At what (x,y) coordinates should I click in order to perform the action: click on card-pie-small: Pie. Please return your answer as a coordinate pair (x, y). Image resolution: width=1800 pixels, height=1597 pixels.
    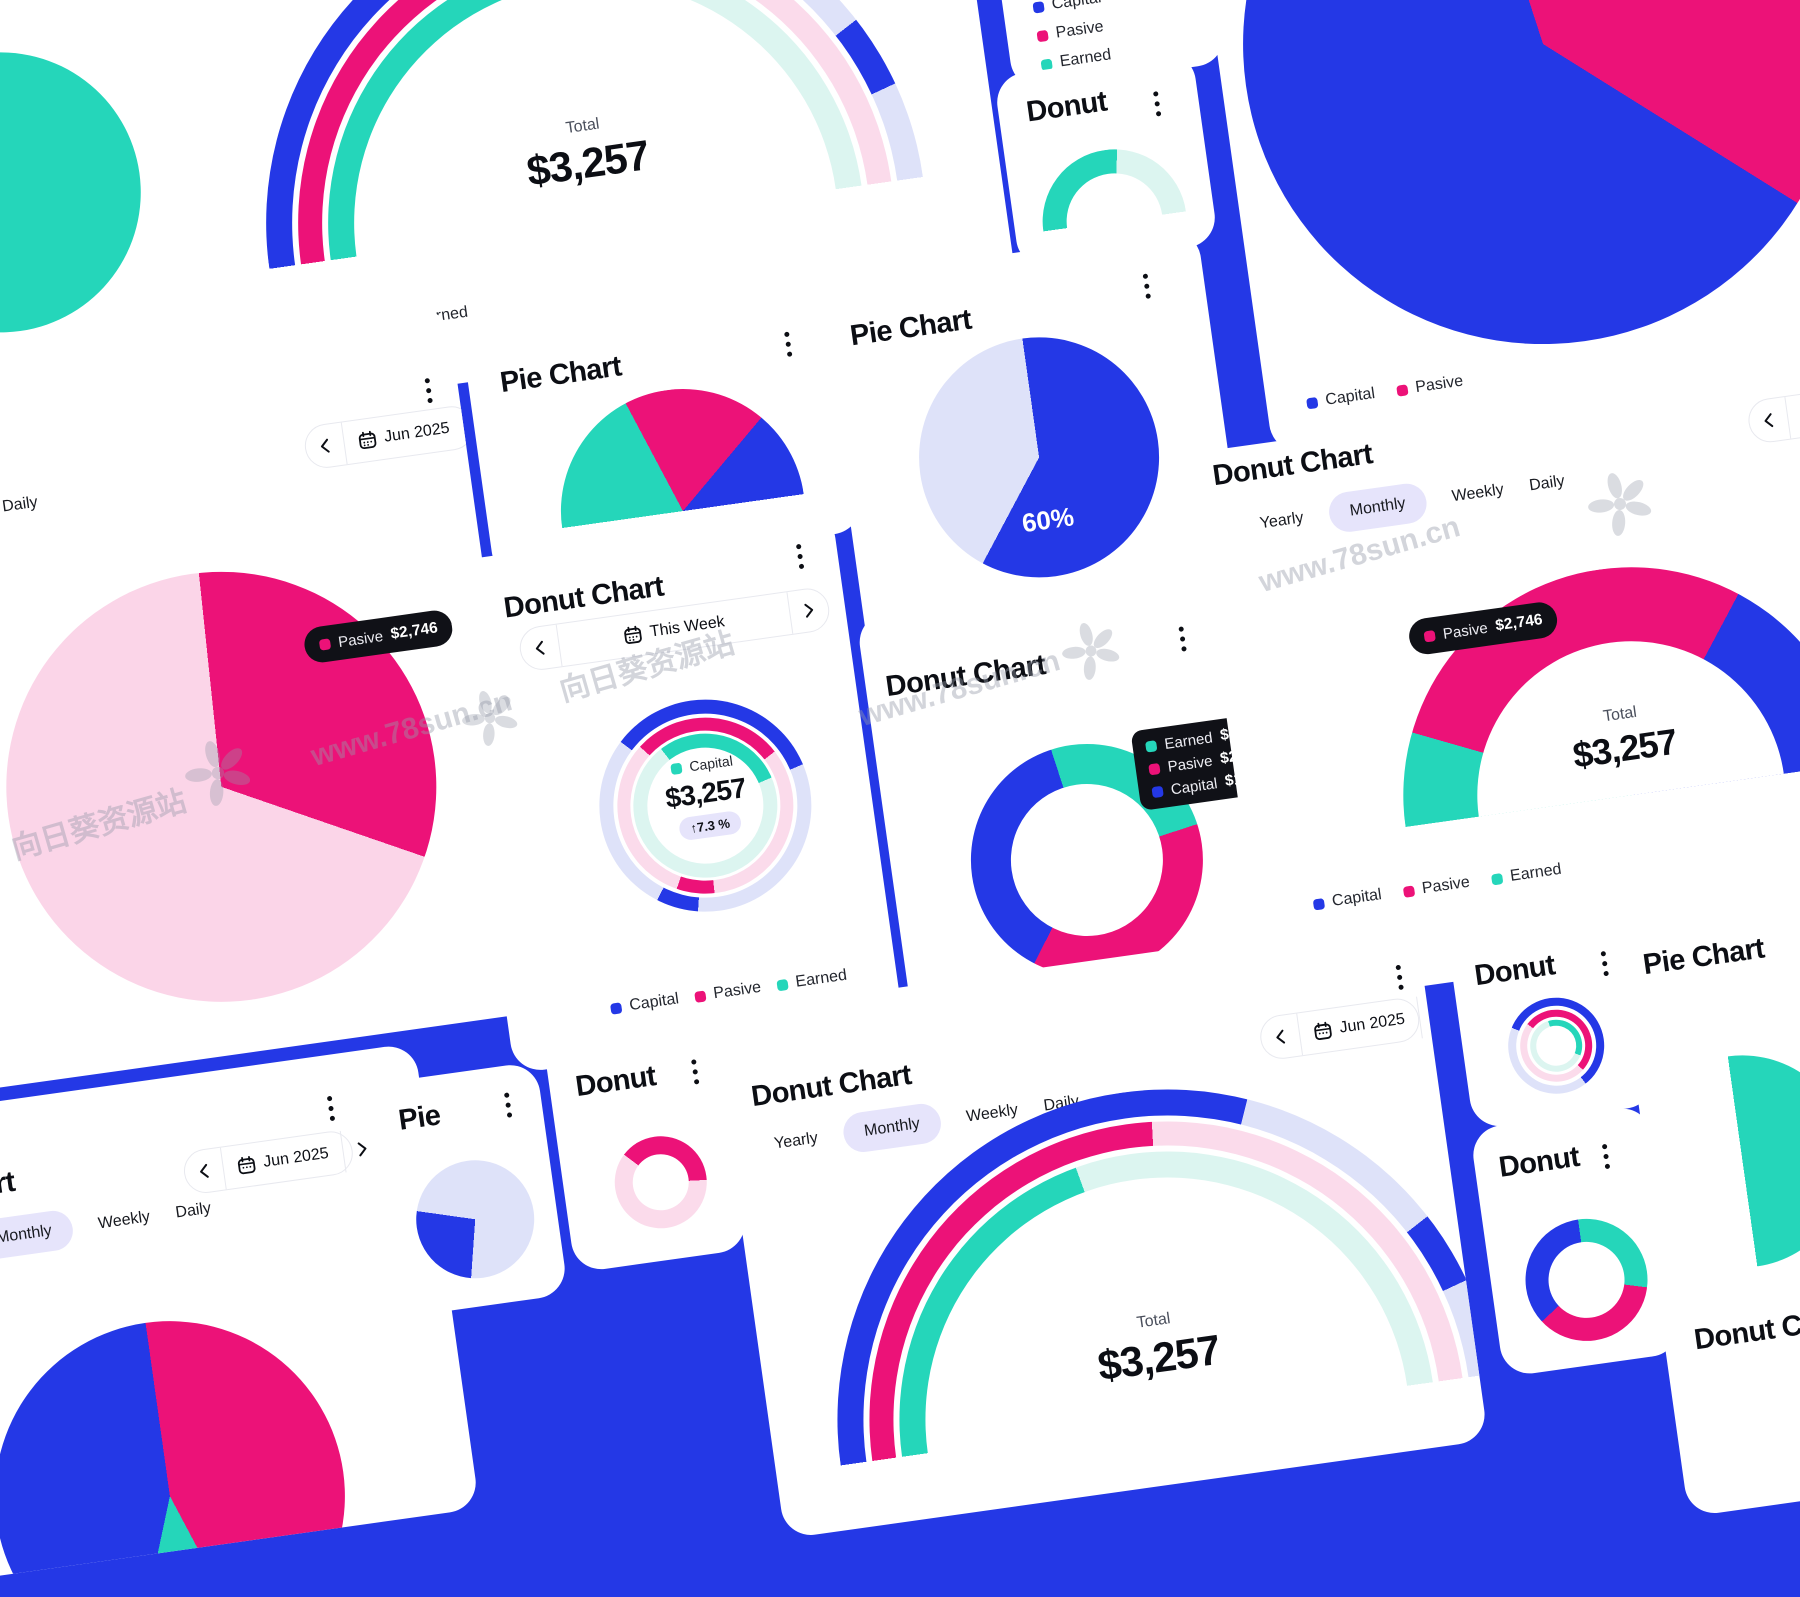
    Looking at the image, I should click on (467, 1189).